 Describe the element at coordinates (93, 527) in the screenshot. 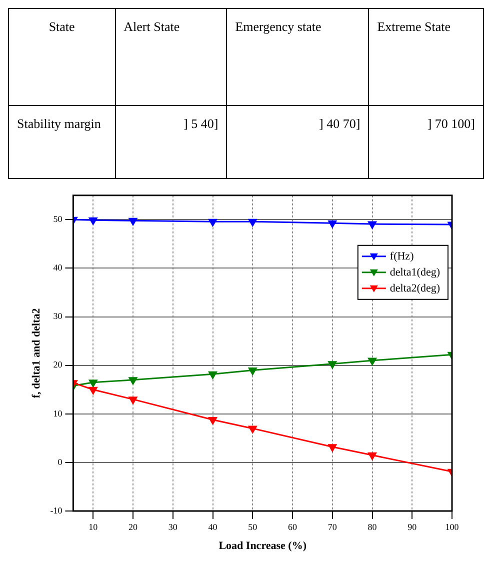

I see `x-tick-label: 10` at that location.